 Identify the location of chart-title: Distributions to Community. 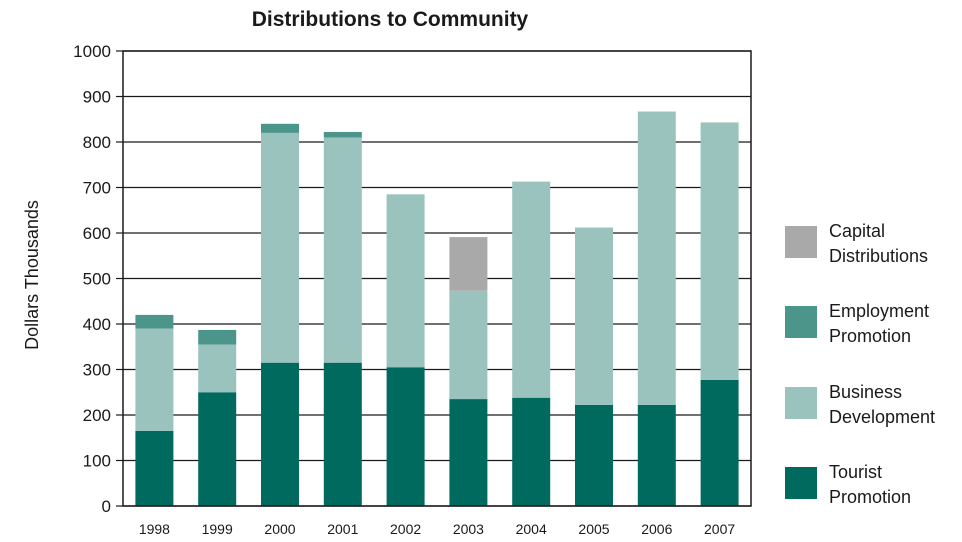
(390, 19).